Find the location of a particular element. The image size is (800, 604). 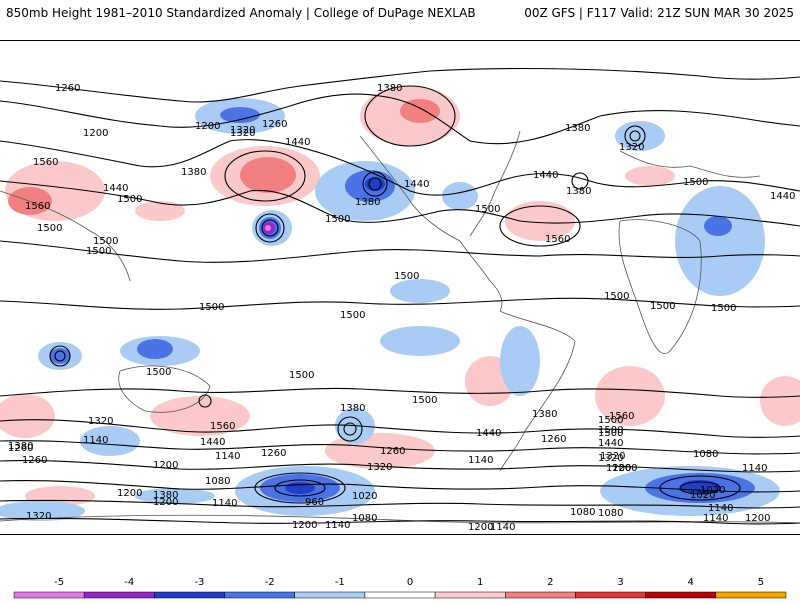

colorbar-tick-label: 2 is located at coordinates (550, 582).